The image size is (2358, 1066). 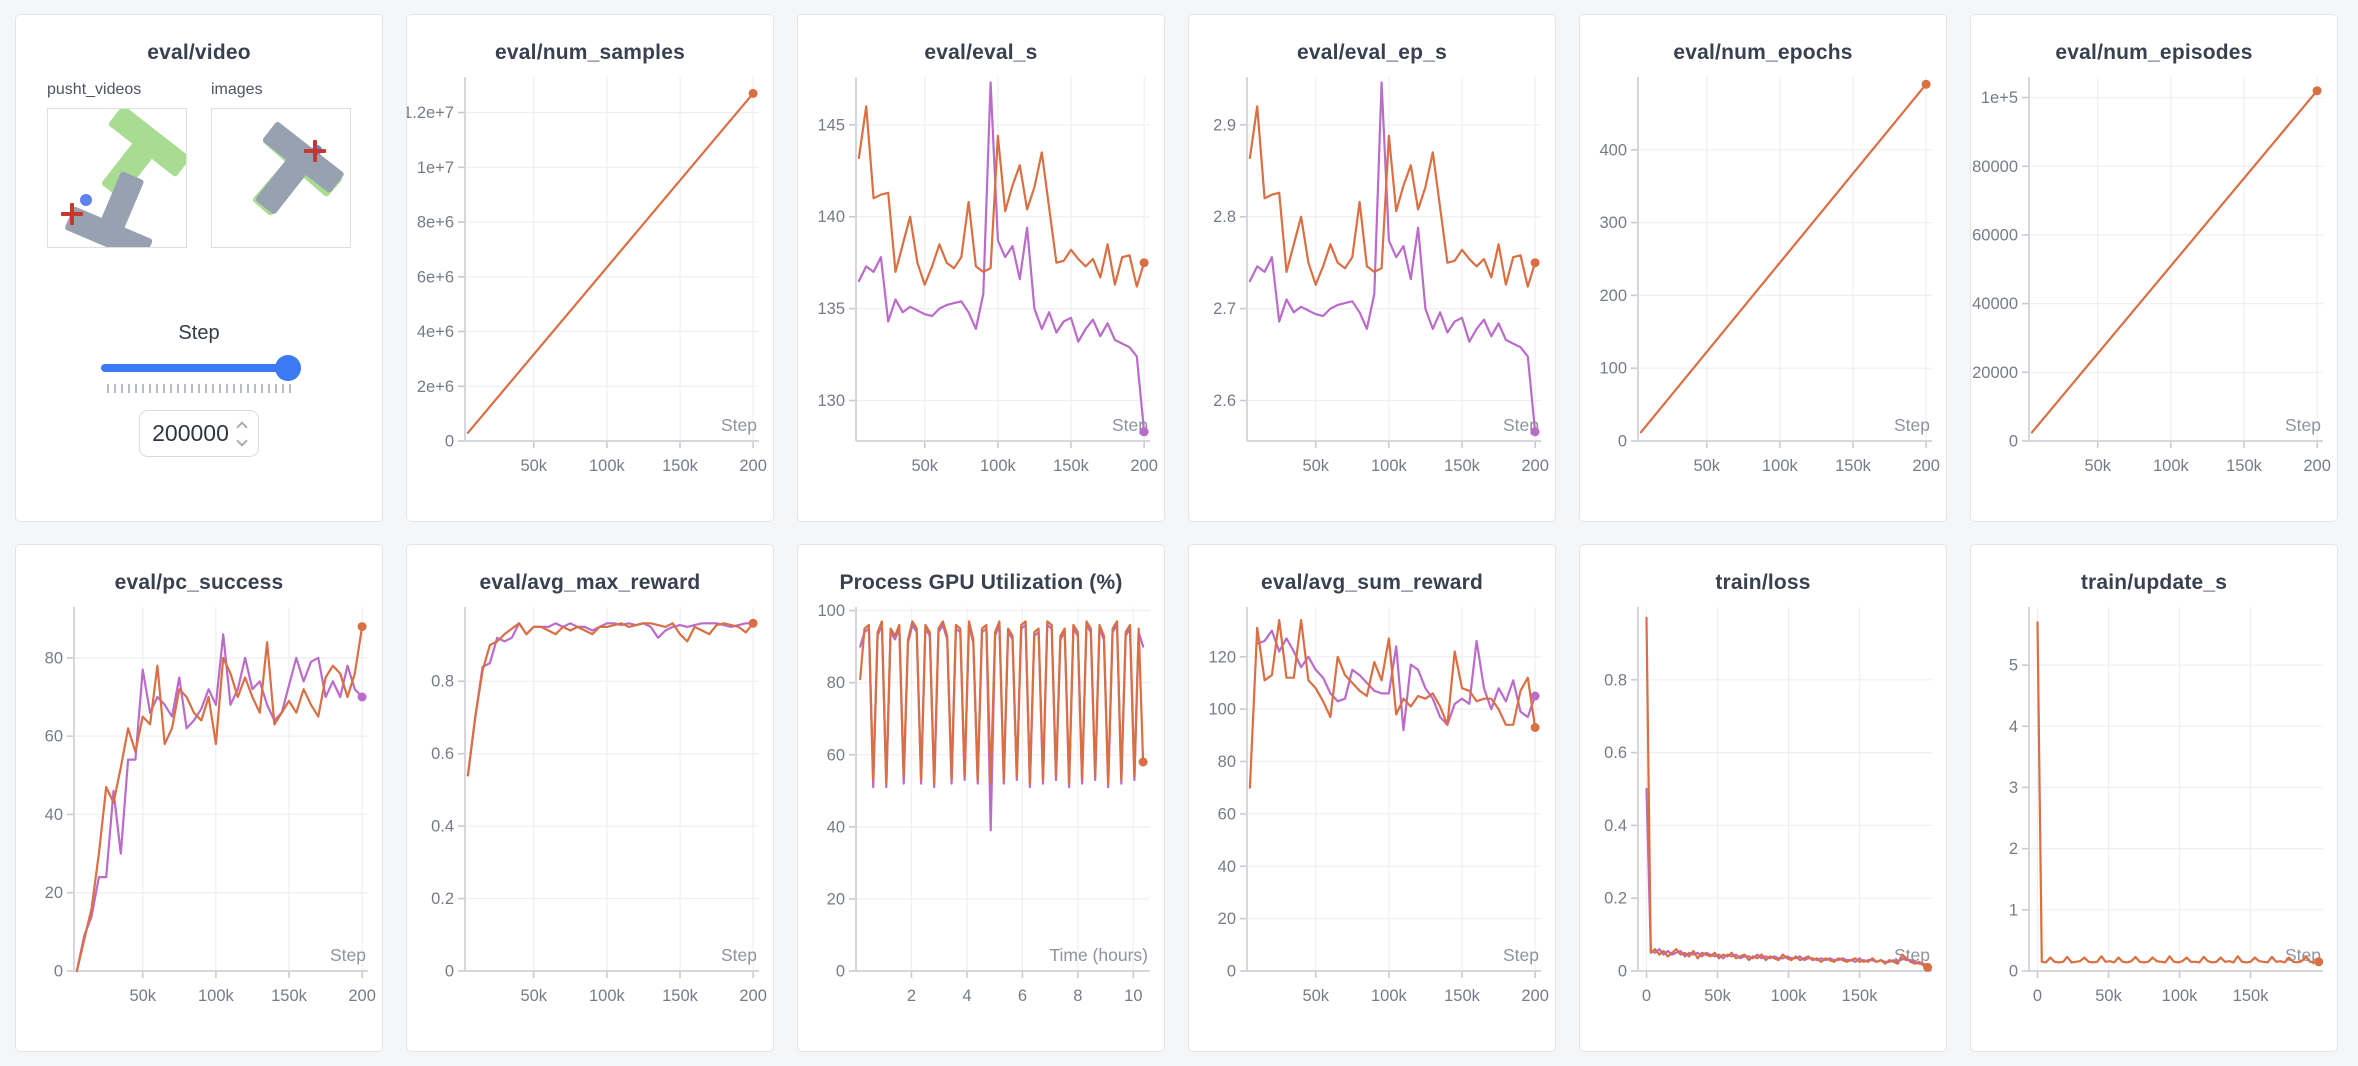 What do you see at coordinates (1227, 762) in the screenshot?
I see `svg-text: 80` at bounding box center [1227, 762].